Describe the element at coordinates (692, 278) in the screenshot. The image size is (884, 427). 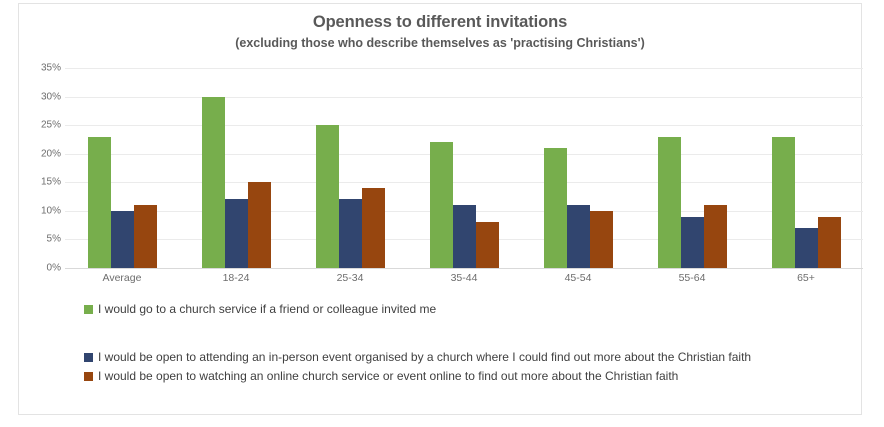
I see `x-axis-category-label: 55-64` at that location.